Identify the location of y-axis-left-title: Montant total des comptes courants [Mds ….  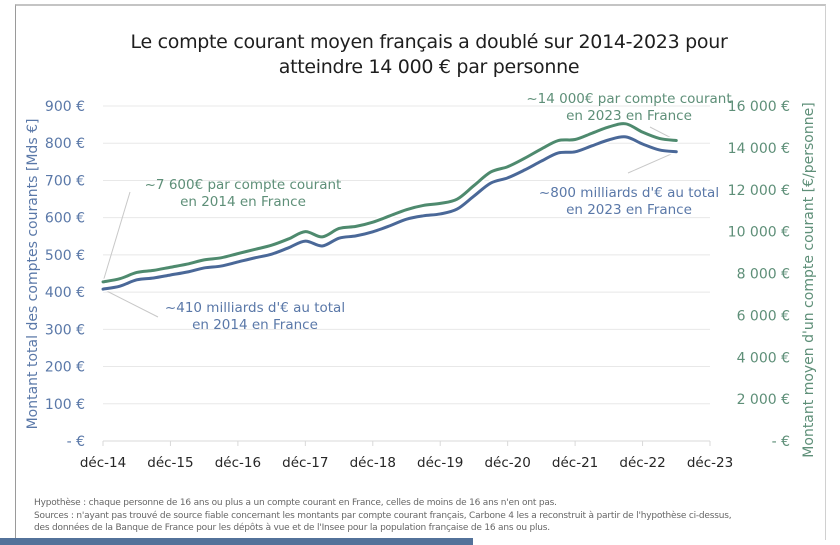
(33, 274).